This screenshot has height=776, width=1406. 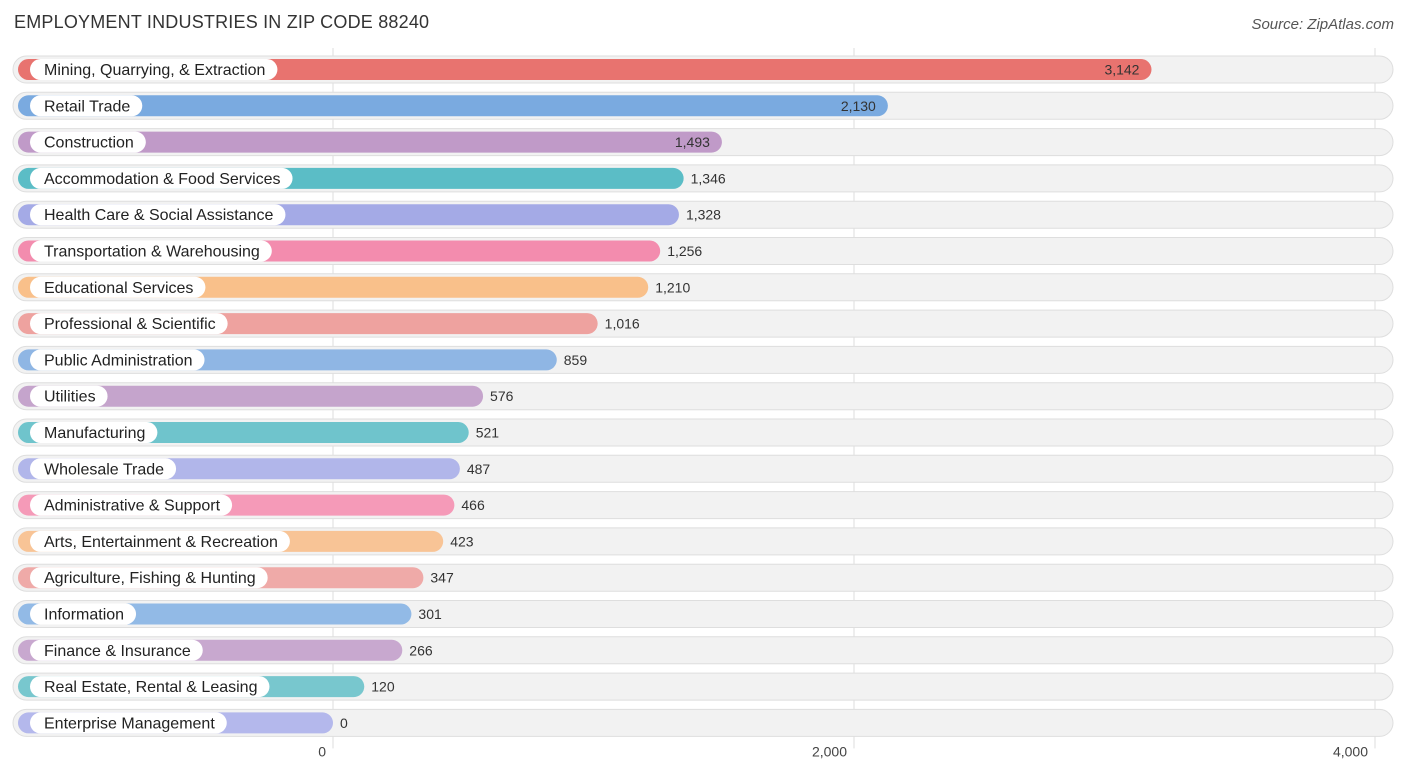 I want to click on category-label: Mining, Quarrying, & Extraction, so click(x=154, y=70).